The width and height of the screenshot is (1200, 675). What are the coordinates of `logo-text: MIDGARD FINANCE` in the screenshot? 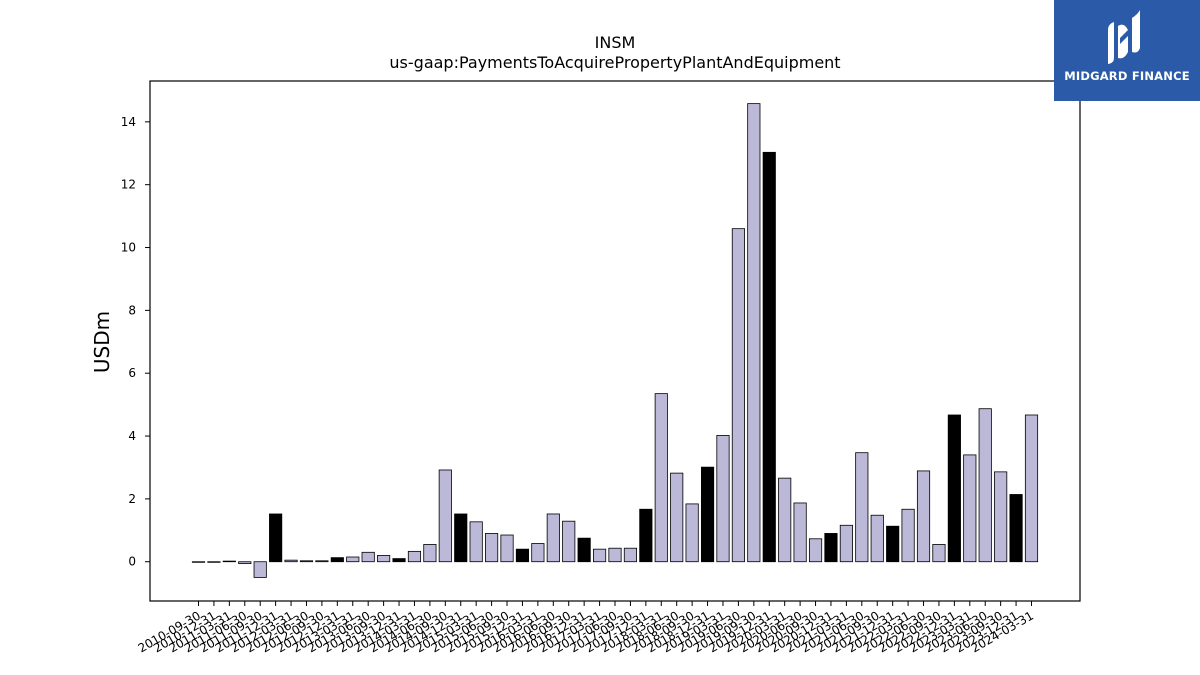 It's located at (1127, 76).